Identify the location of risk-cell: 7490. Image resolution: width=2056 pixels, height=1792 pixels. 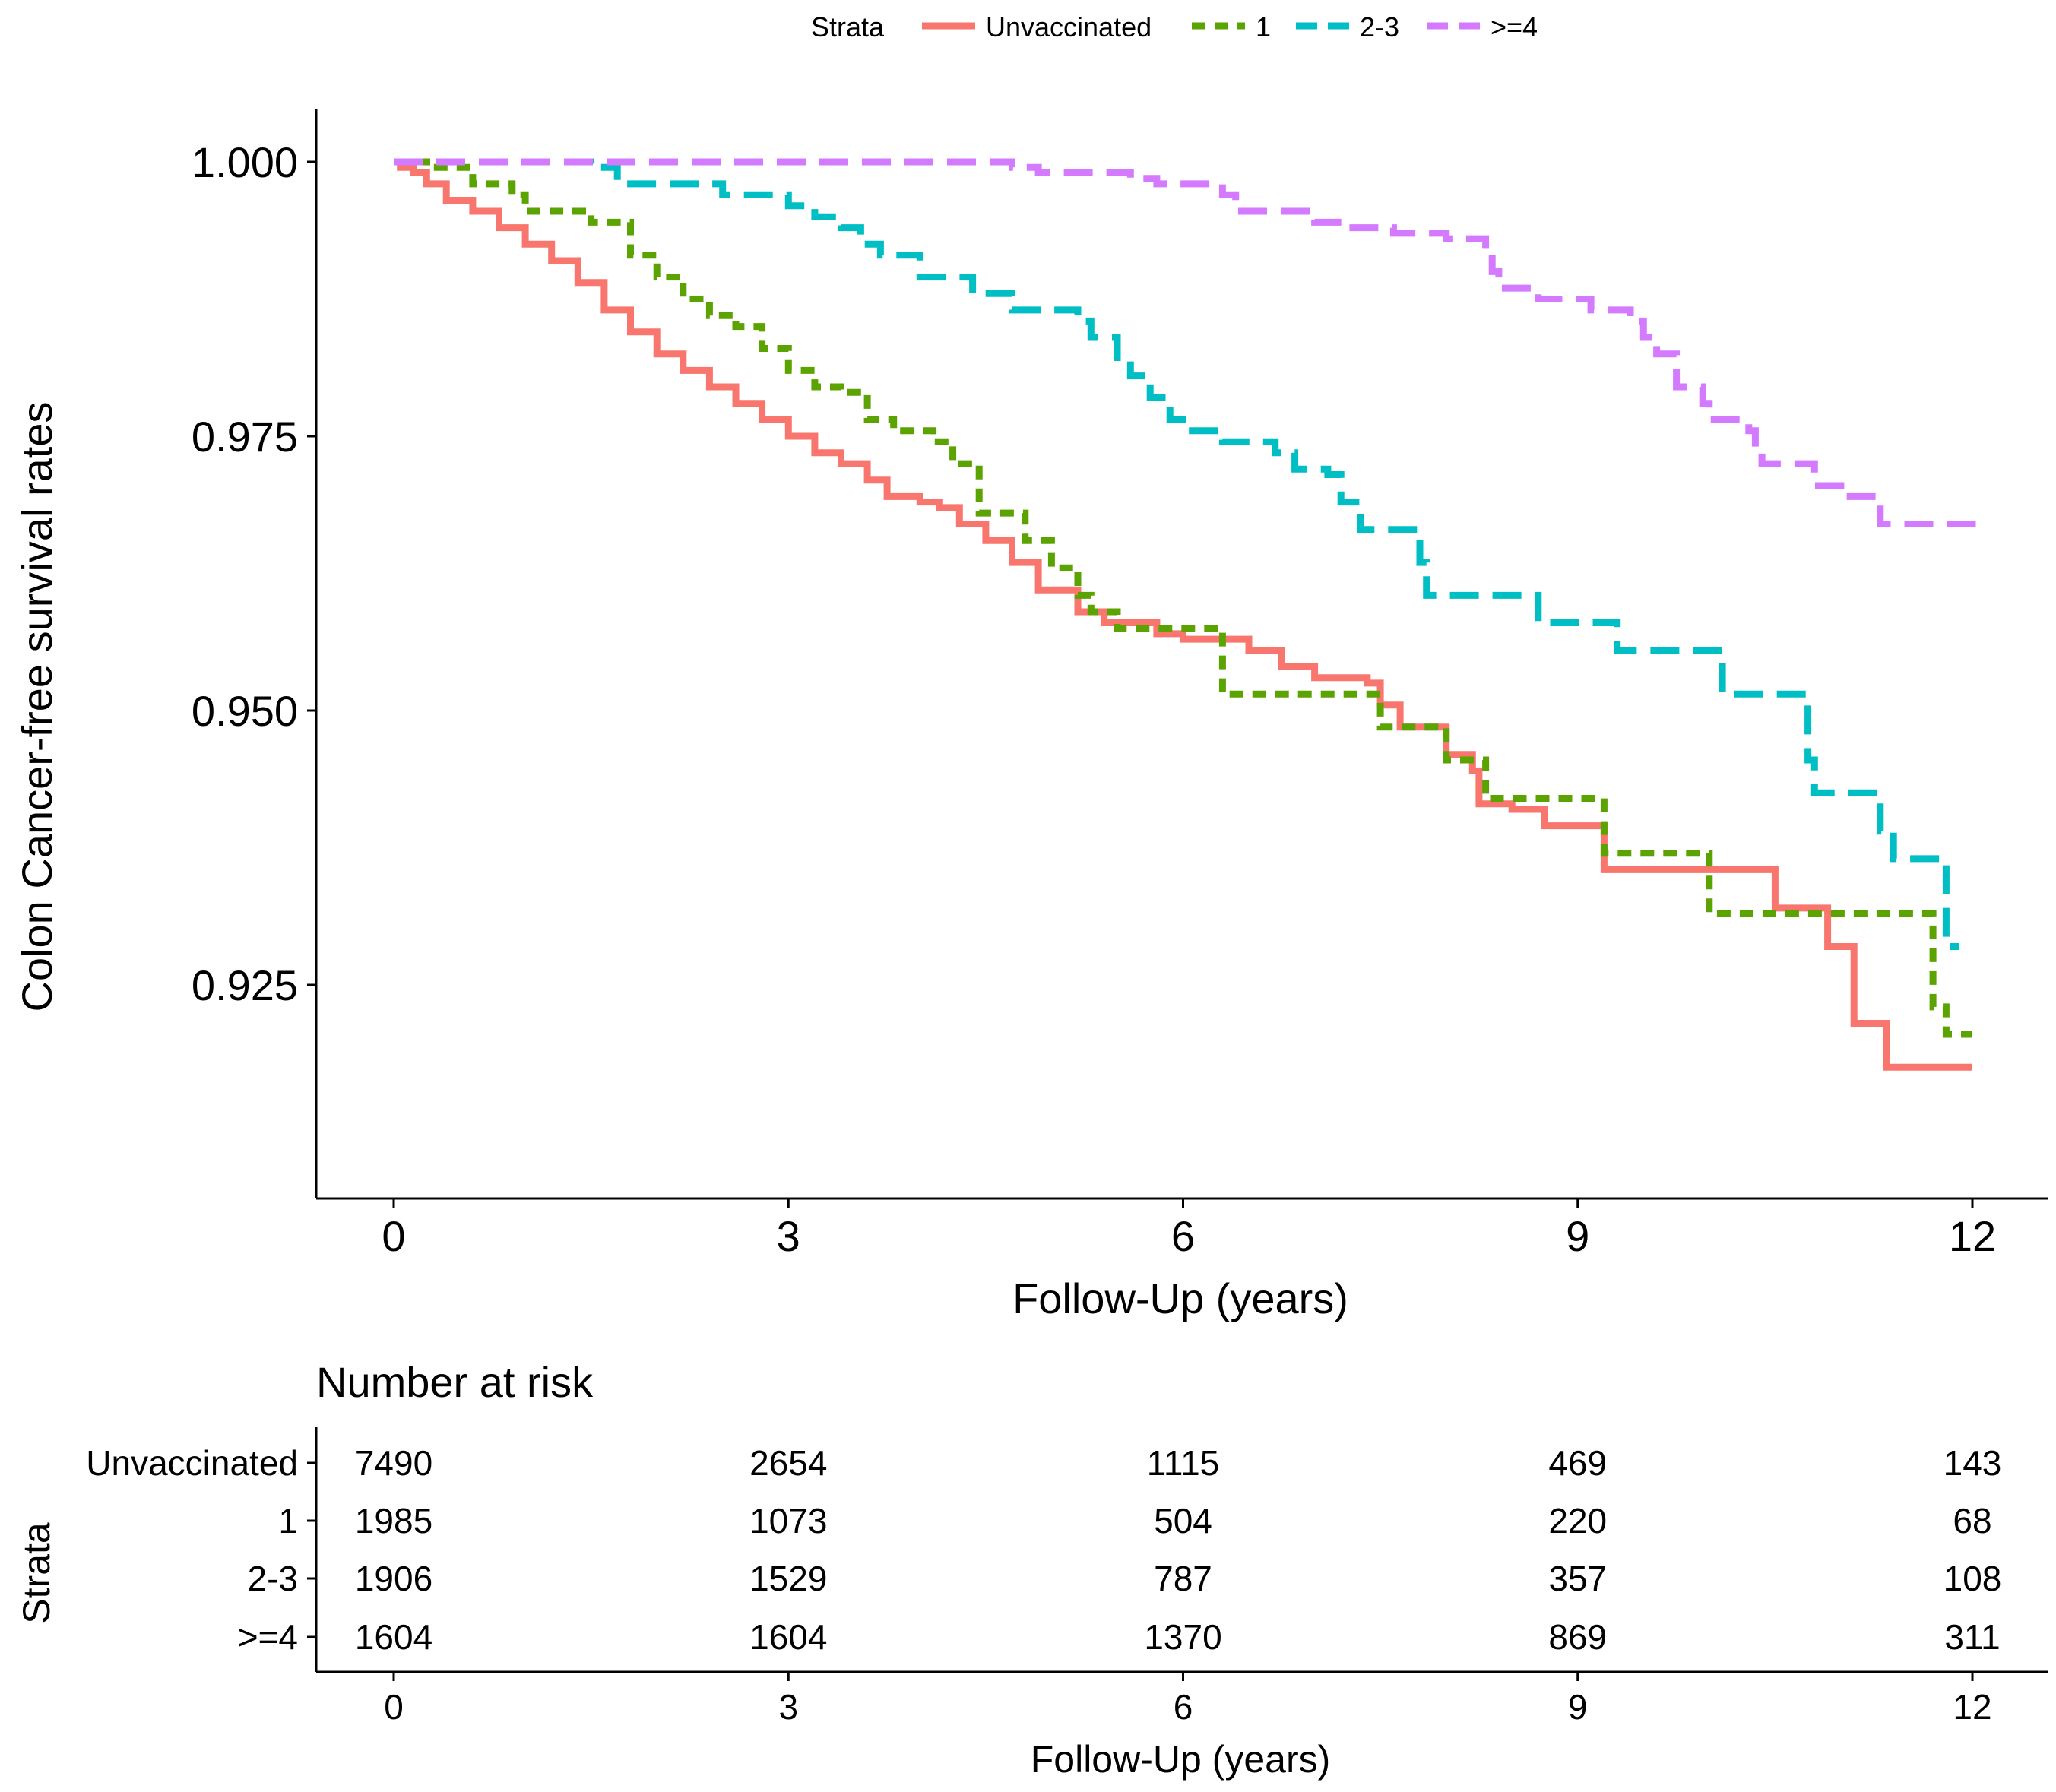
(394, 1463).